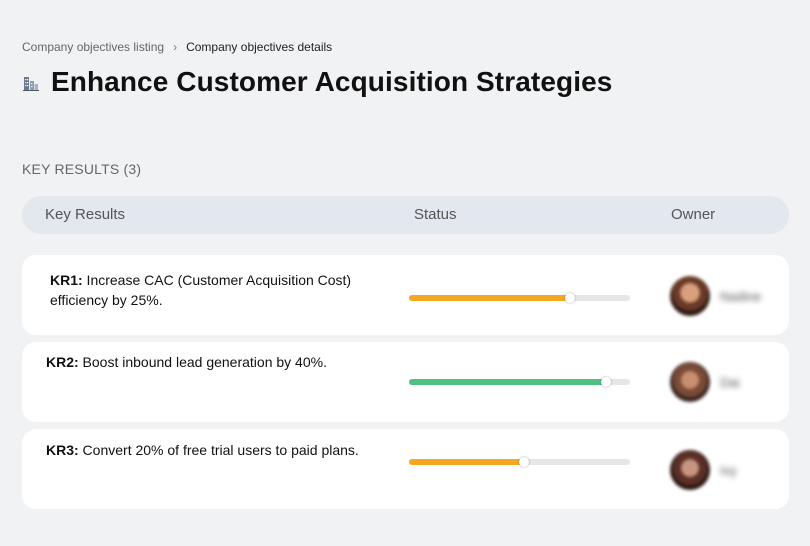 This screenshot has height=546, width=810. I want to click on breadcrumb-parent-link: Company objectives listing, so click(93, 47).